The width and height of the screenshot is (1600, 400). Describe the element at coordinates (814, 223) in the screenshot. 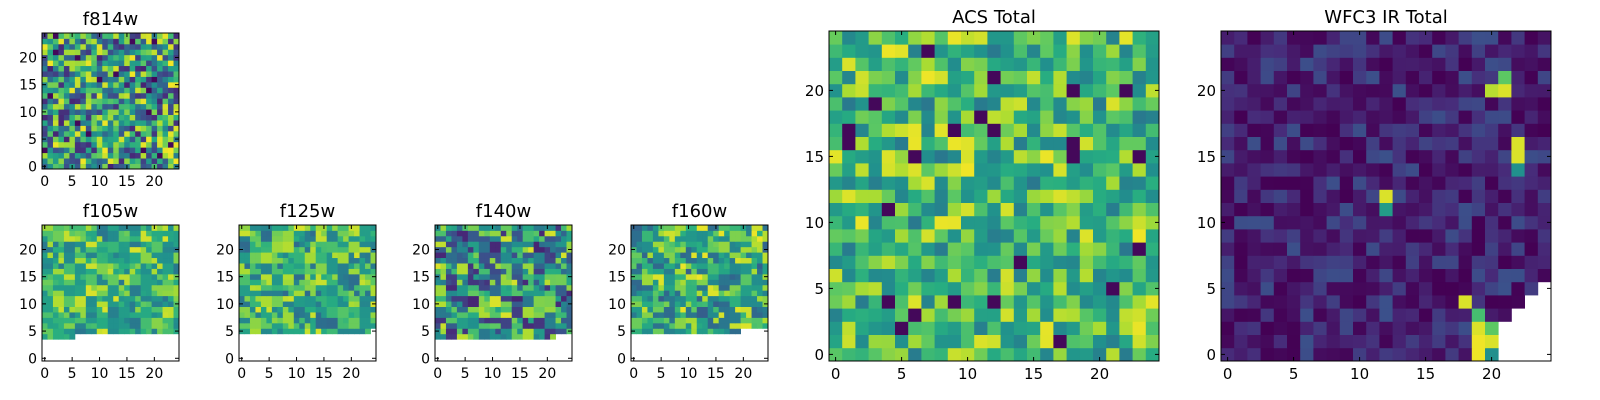

I see `y-tick-label: 10` at that location.